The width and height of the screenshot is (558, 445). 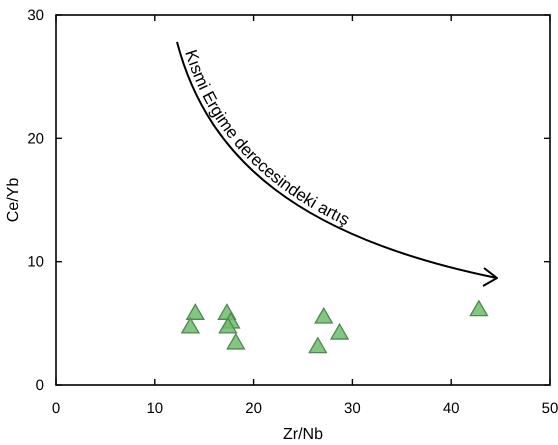 What do you see at coordinates (253, 408) in the screenshot?
I see `x-tick-label: 20` at bounding box center [253, 408].